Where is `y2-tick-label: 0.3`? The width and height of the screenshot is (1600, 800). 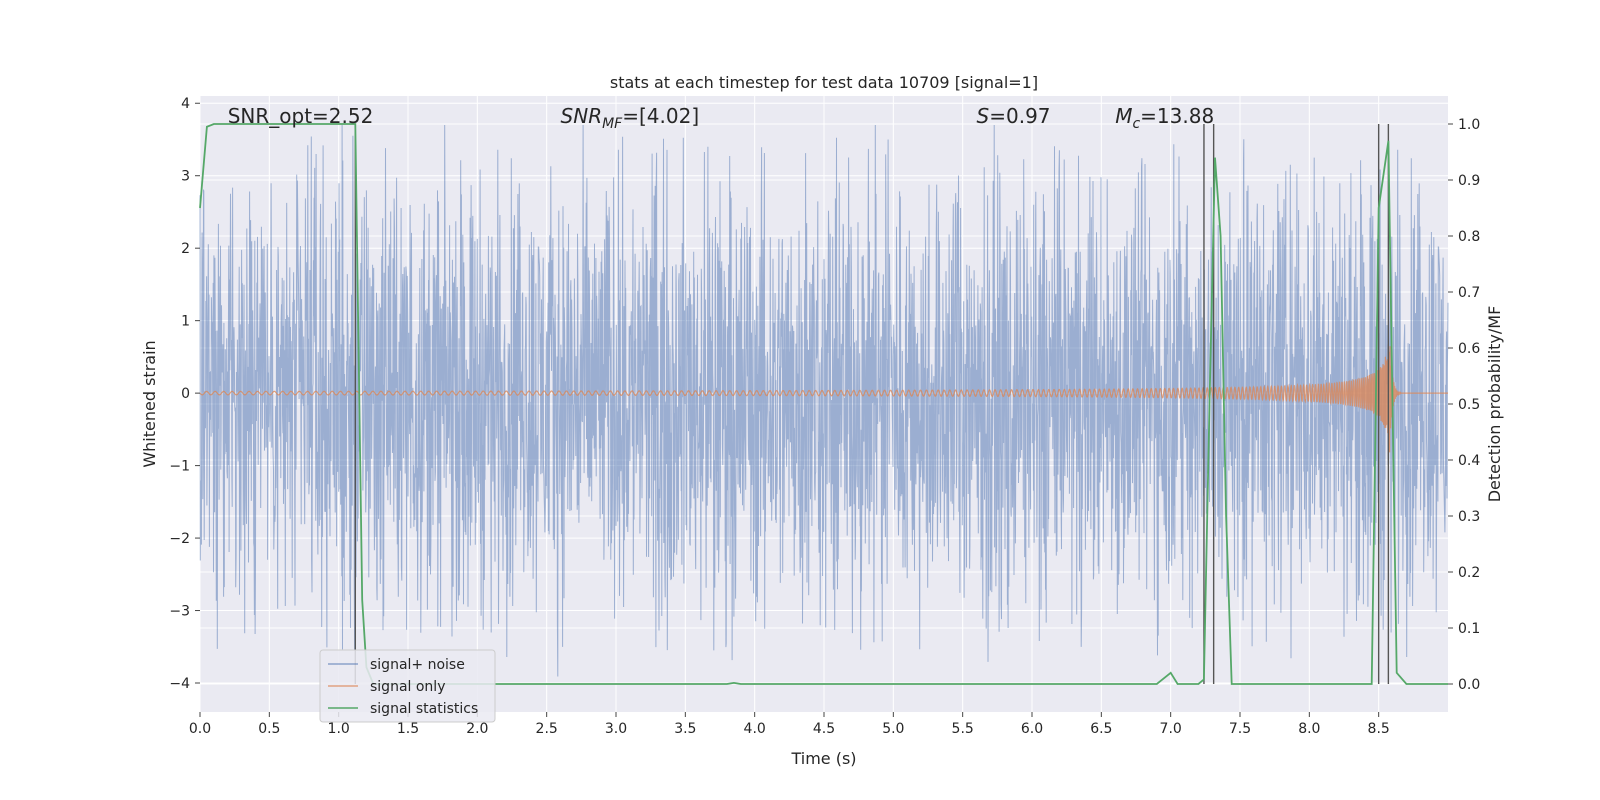
y2-tick-label: 0.3 is located at coordinates (1469, 517).